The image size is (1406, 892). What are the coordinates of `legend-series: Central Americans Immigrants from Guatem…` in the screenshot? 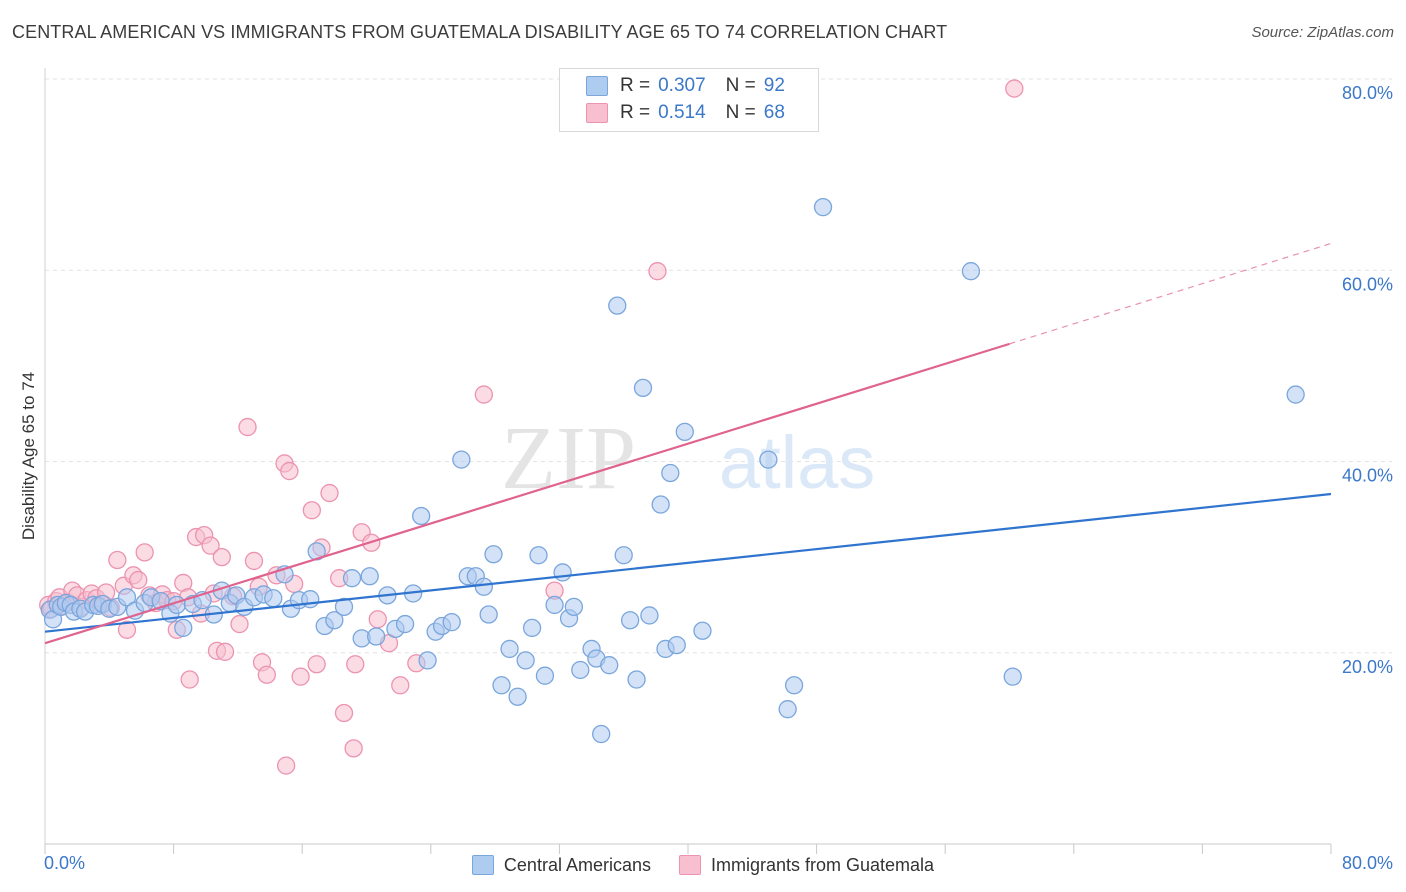 It's located at (703, 865).